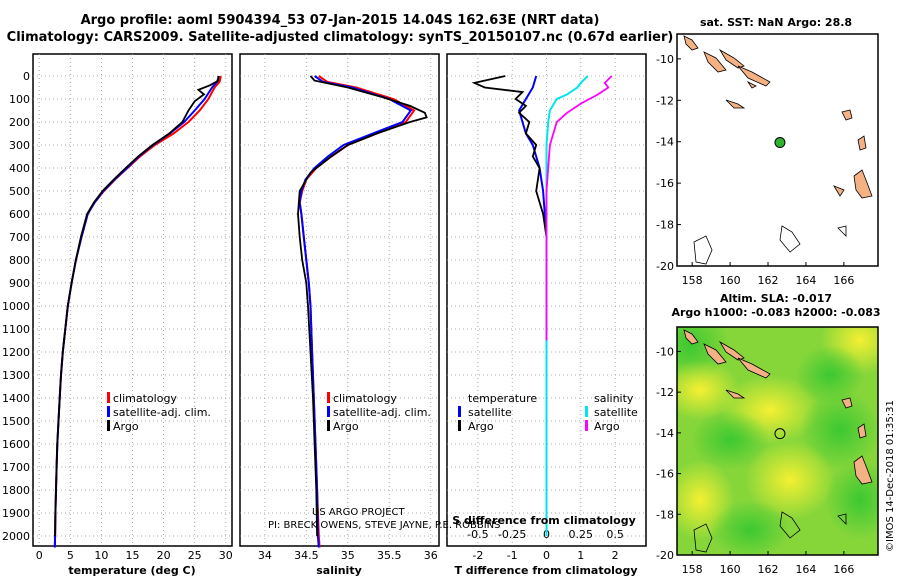 The image size is (900, 580). What do you see at coordinates (16, 352) in the screenshot?
I see `depth-tick-label: 1200` at bounding box center [16, 352].